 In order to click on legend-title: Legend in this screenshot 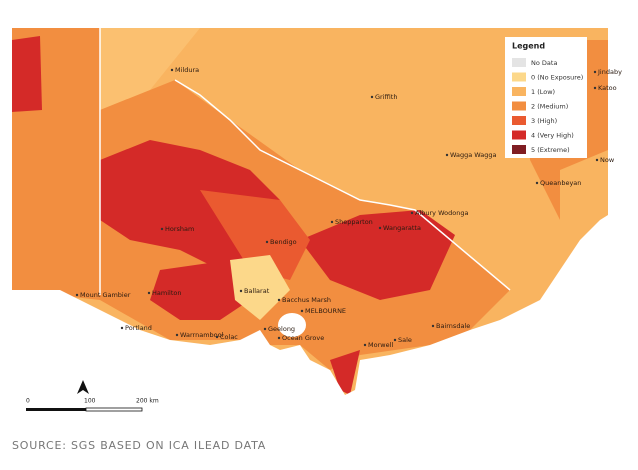, I will do `click(528, 46)`.